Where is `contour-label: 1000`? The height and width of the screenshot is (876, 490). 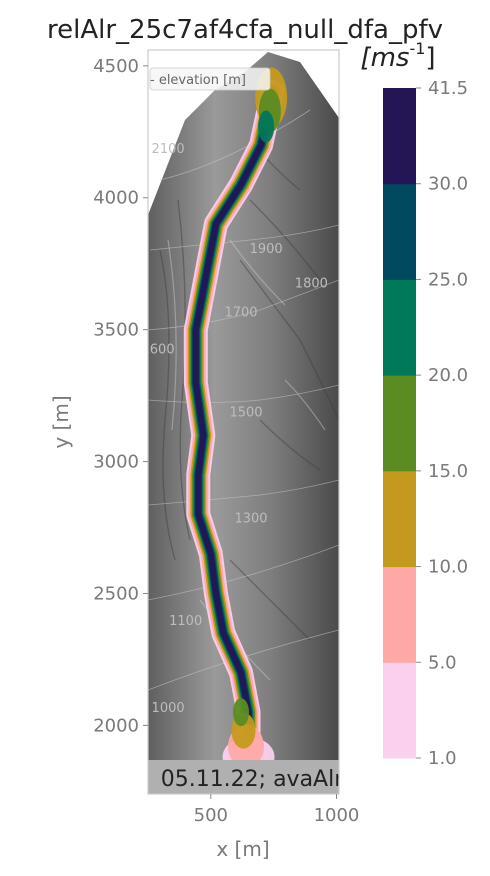
contour-label: 1000 is located at coordinates (168, 708).